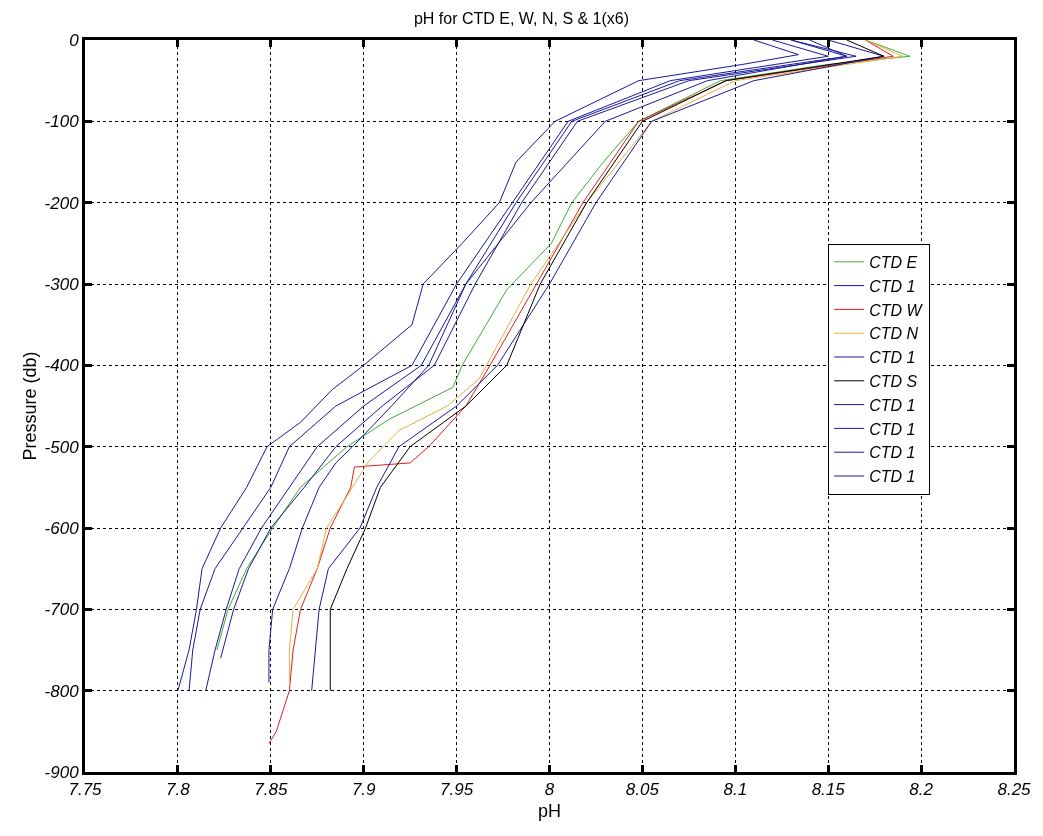 Image resolution: width=1043 pixels, height=836 pixels. What do you see at coordinates (62, 691) in the screenshot?
I see `y-tick-label: -800` at bounding box center [62, 691].